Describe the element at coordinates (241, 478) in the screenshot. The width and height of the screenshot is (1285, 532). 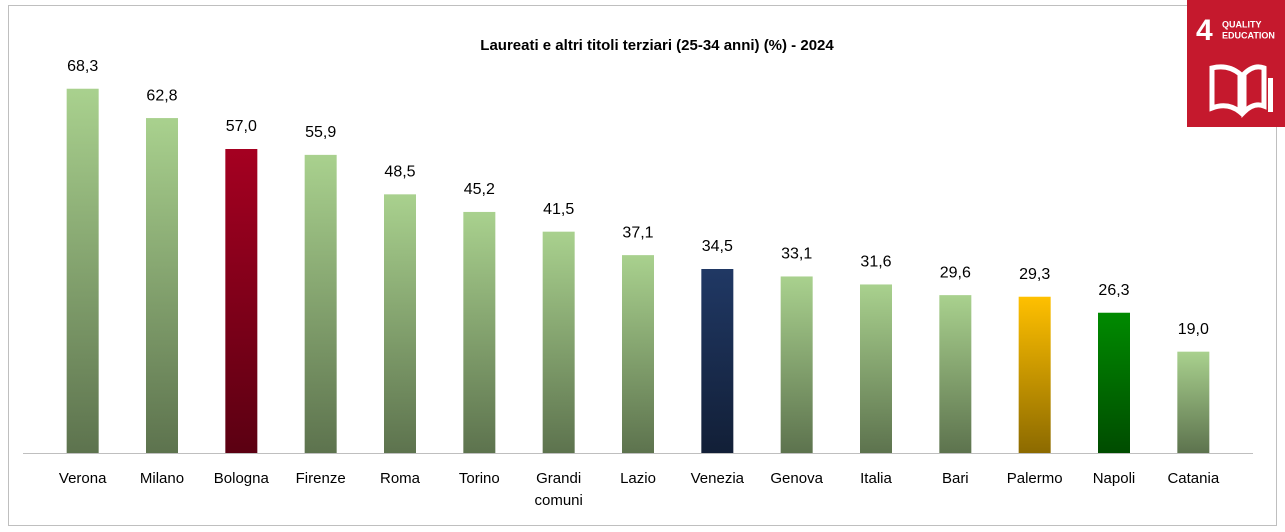
I see `x-tick-label: Bologna` at that location.